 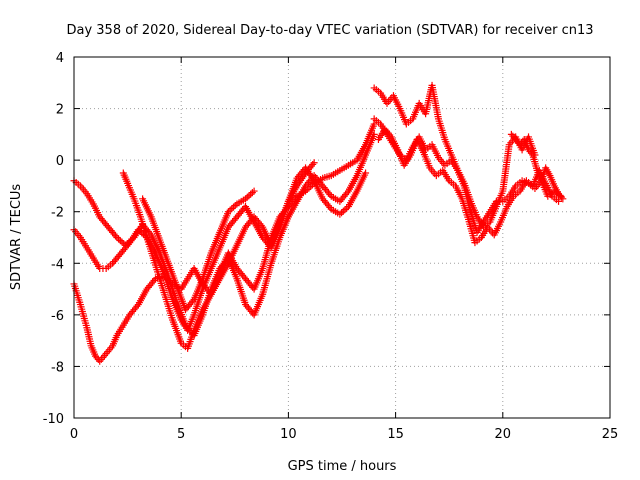 I want to click on y-tick-label: -8, so click(x=57, y=367).